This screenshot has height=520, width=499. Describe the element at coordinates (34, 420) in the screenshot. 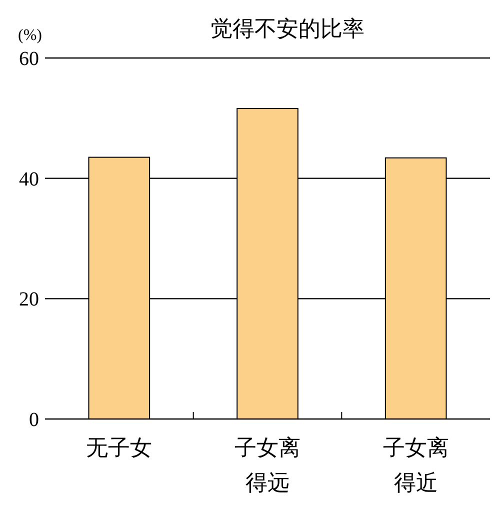

I see `y-tick-label: 0` at that location.